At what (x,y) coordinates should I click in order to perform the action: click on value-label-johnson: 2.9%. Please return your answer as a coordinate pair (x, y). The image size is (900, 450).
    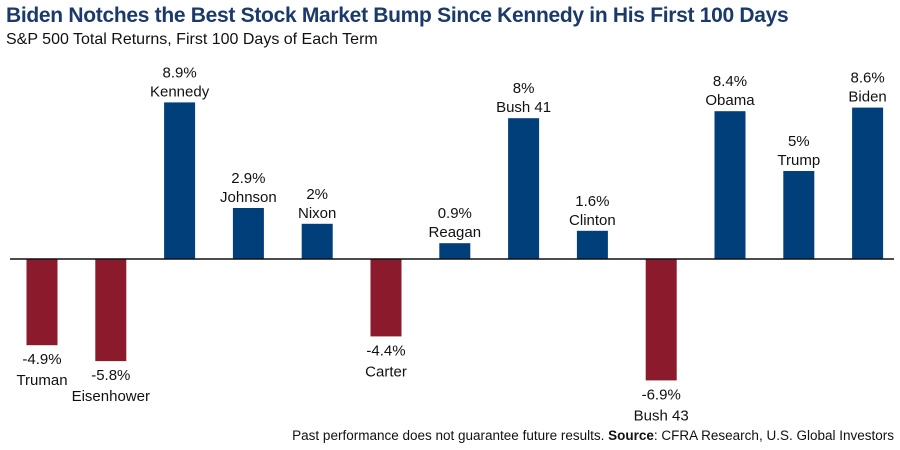
    Looking at the image, I should click on (248, 178).